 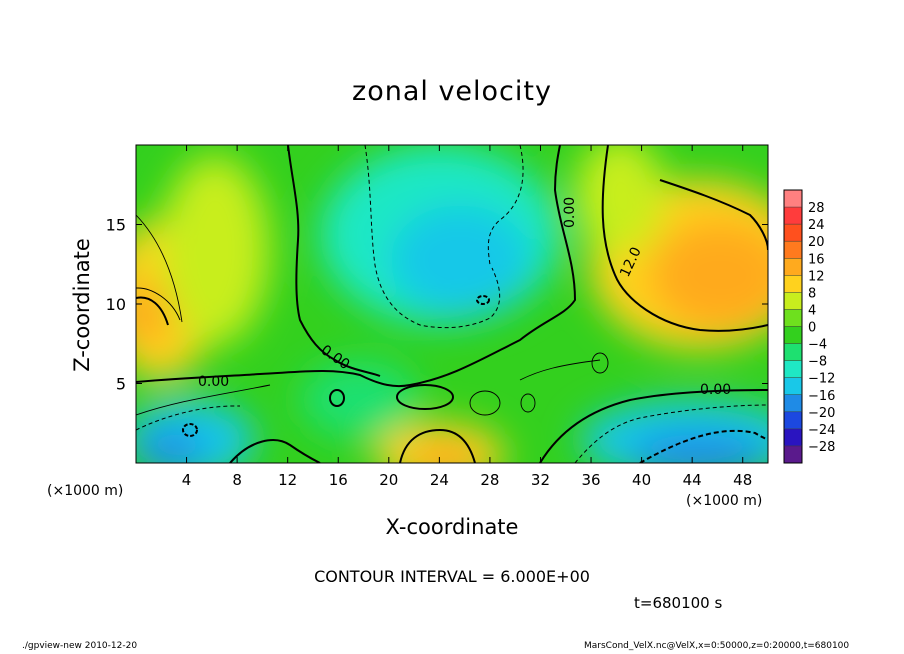 I want to click on x-tick-label: 32, so click(x=540, y=480).